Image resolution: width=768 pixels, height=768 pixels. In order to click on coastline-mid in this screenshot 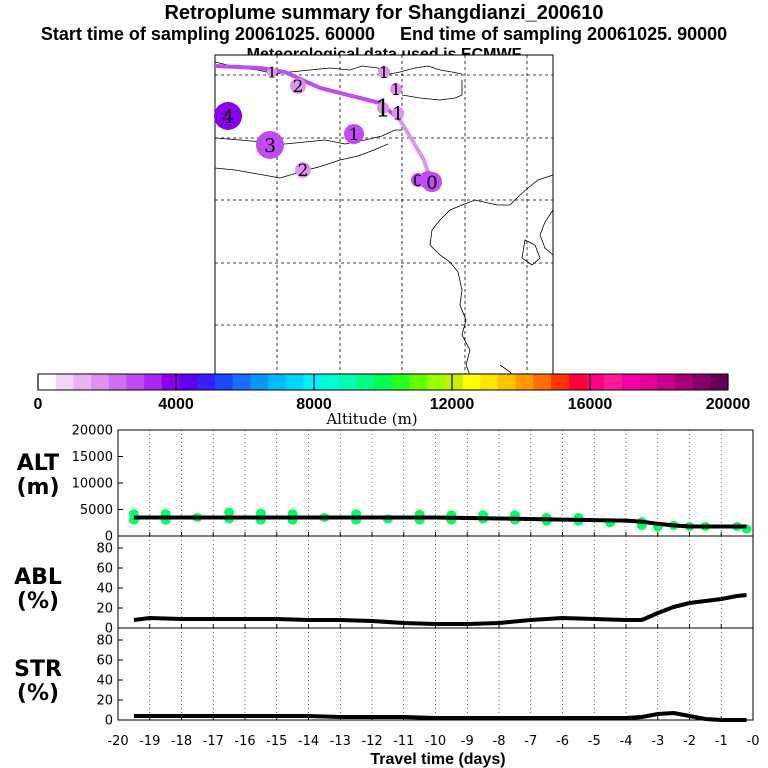, I will do `click(308, 137)`.